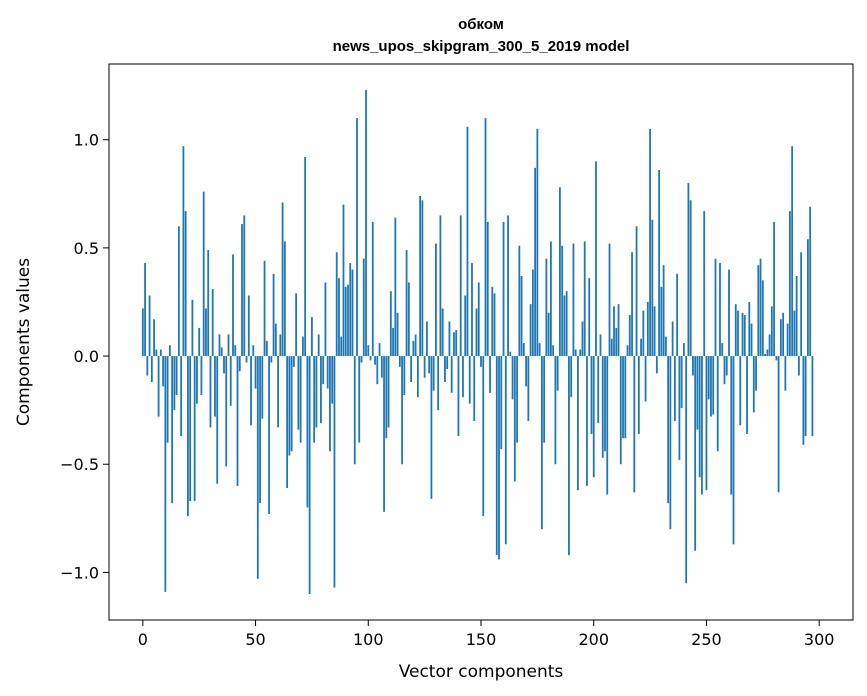 The image size is (867, 696). Describe the element at coordinates (255, 639) in the screenshot. I see `x-tick-label: 50` at that location.